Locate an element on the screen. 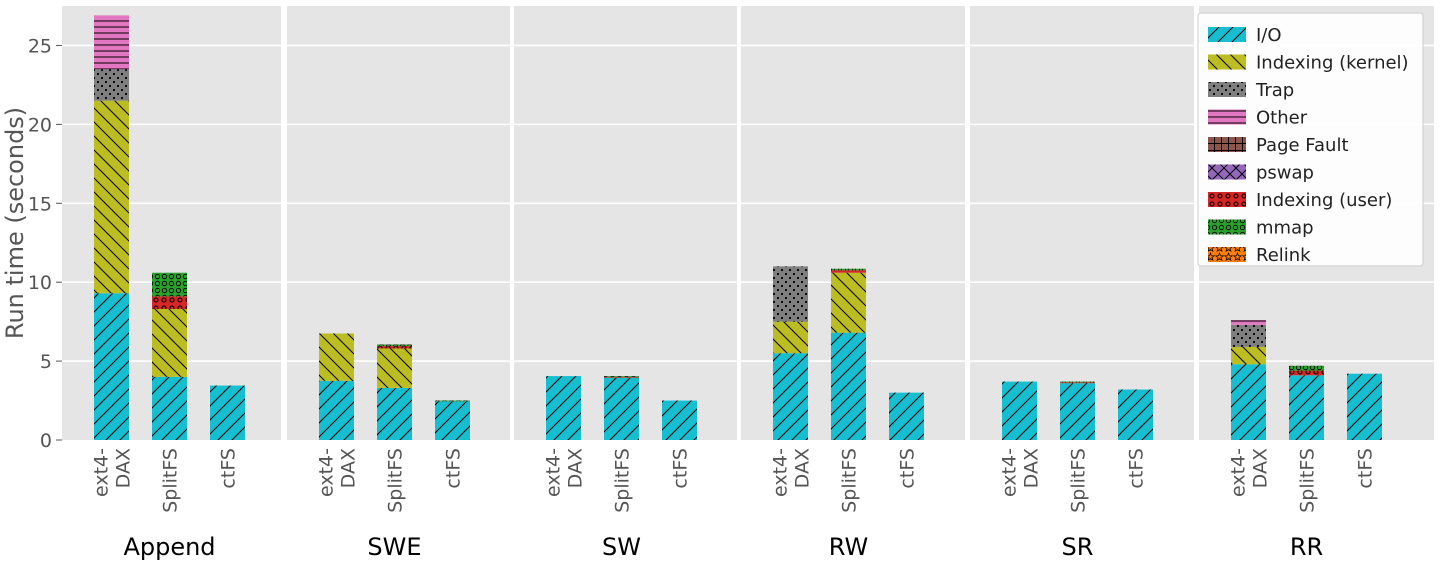 The width and height of the screenshot is (1440, 565). legend-item-indexing-kernel-swatch-hatch is located at coordinates (1227, 62).